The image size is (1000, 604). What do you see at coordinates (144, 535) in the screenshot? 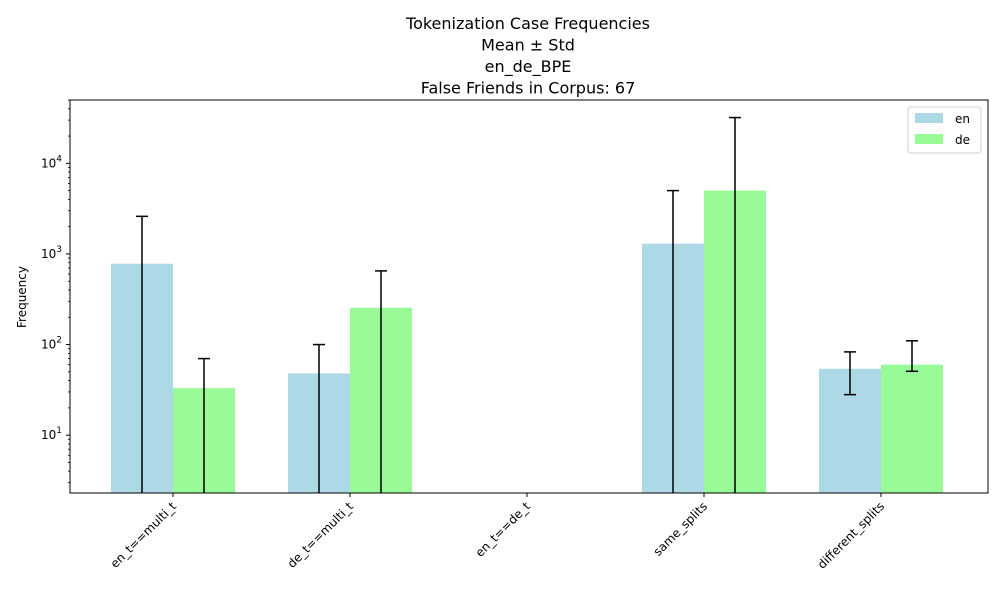
I see `x-tick-label: en_t==multi_t` at bounding box center [144, 535].